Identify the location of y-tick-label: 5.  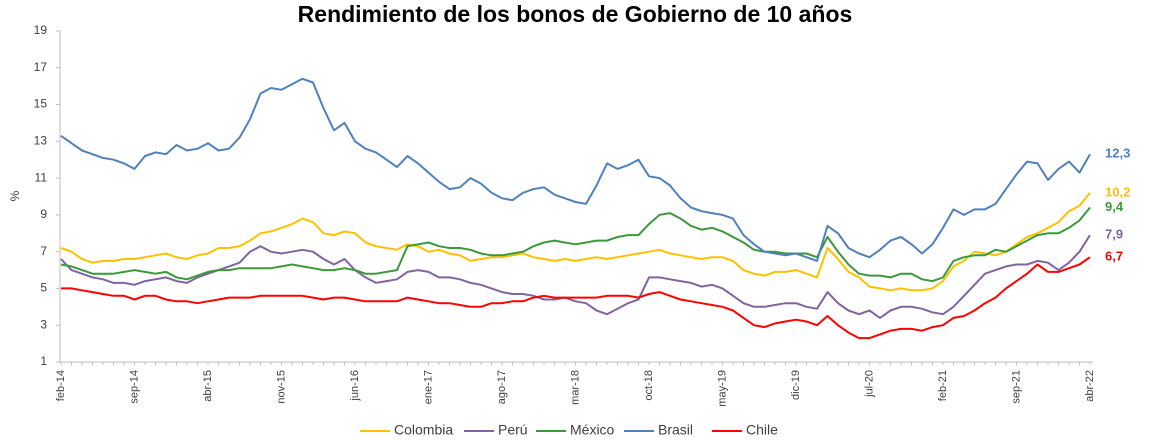
(43, 288).